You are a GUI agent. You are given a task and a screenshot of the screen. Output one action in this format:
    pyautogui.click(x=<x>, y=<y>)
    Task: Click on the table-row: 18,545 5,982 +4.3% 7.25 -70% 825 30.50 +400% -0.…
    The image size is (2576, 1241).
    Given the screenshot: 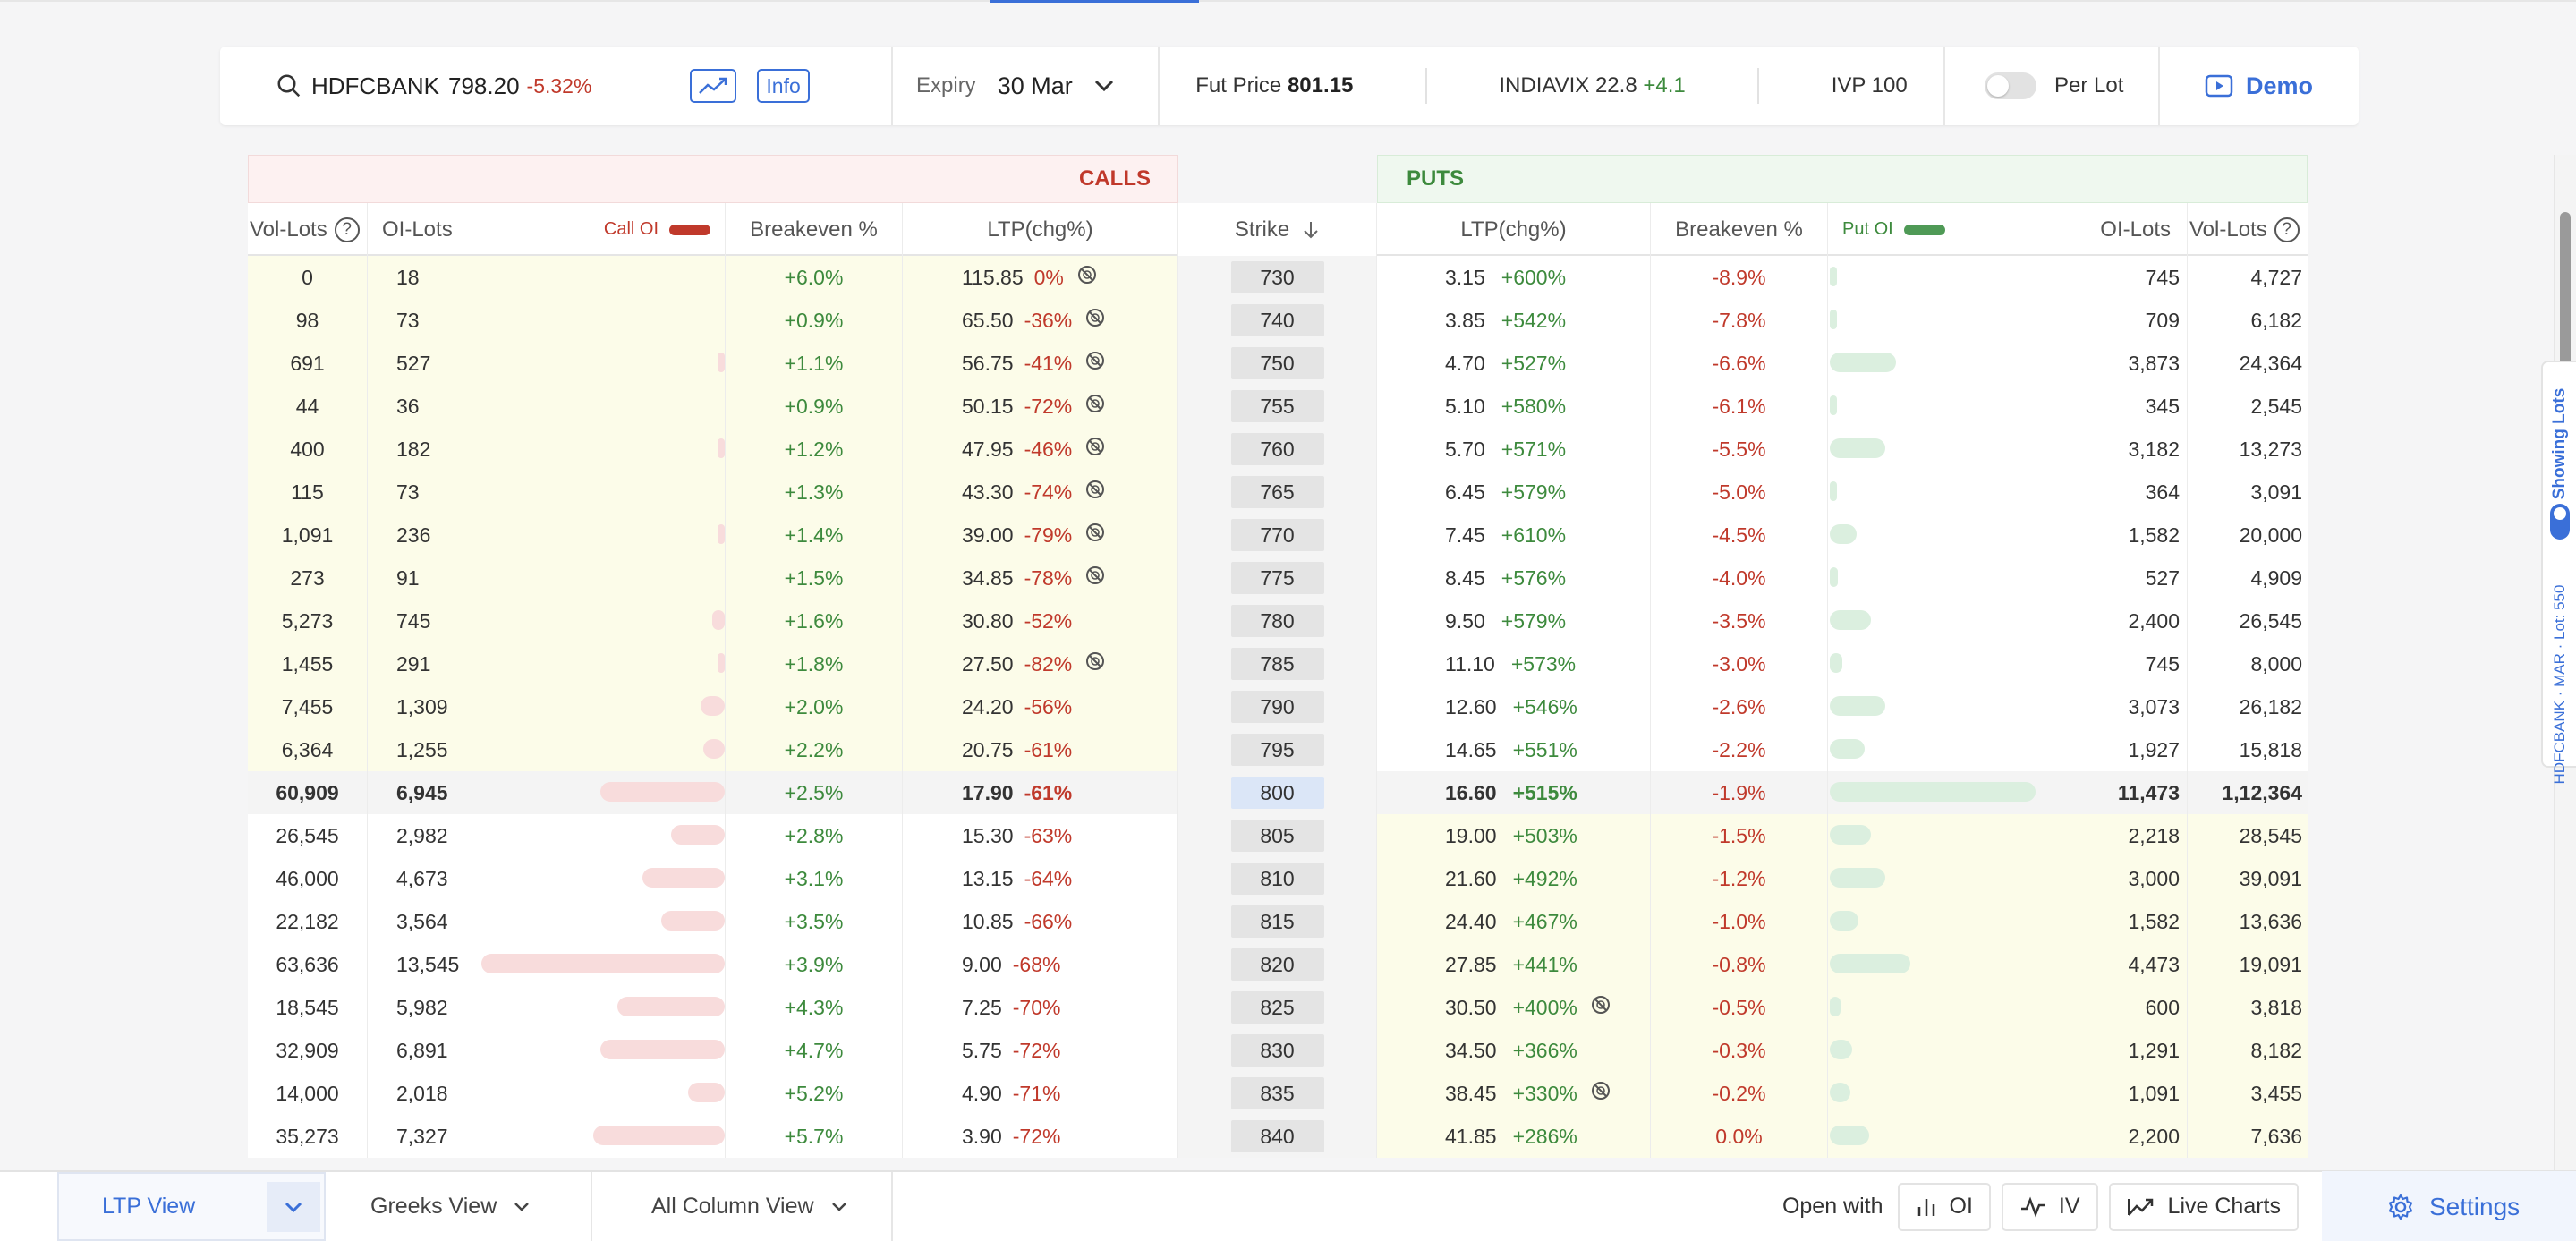 What is the action you would take?
    pyautogui.click(x=1278, y=1007)
    